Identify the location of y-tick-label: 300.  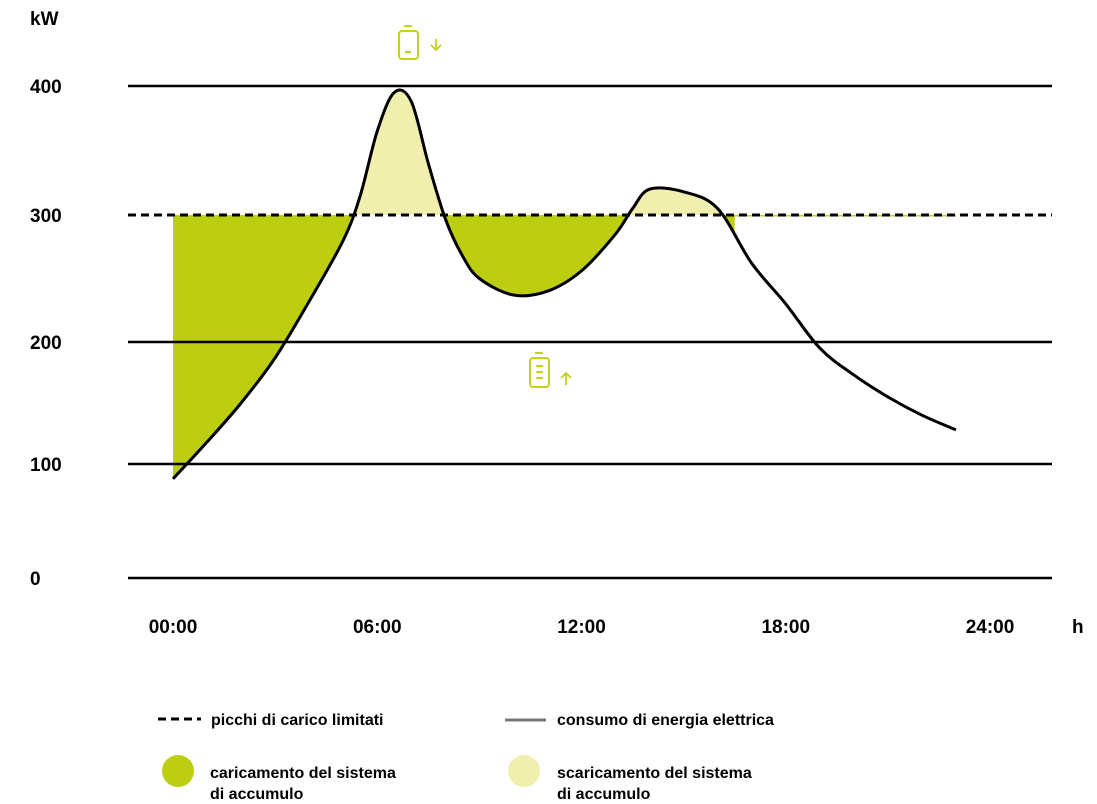
(46, 216).